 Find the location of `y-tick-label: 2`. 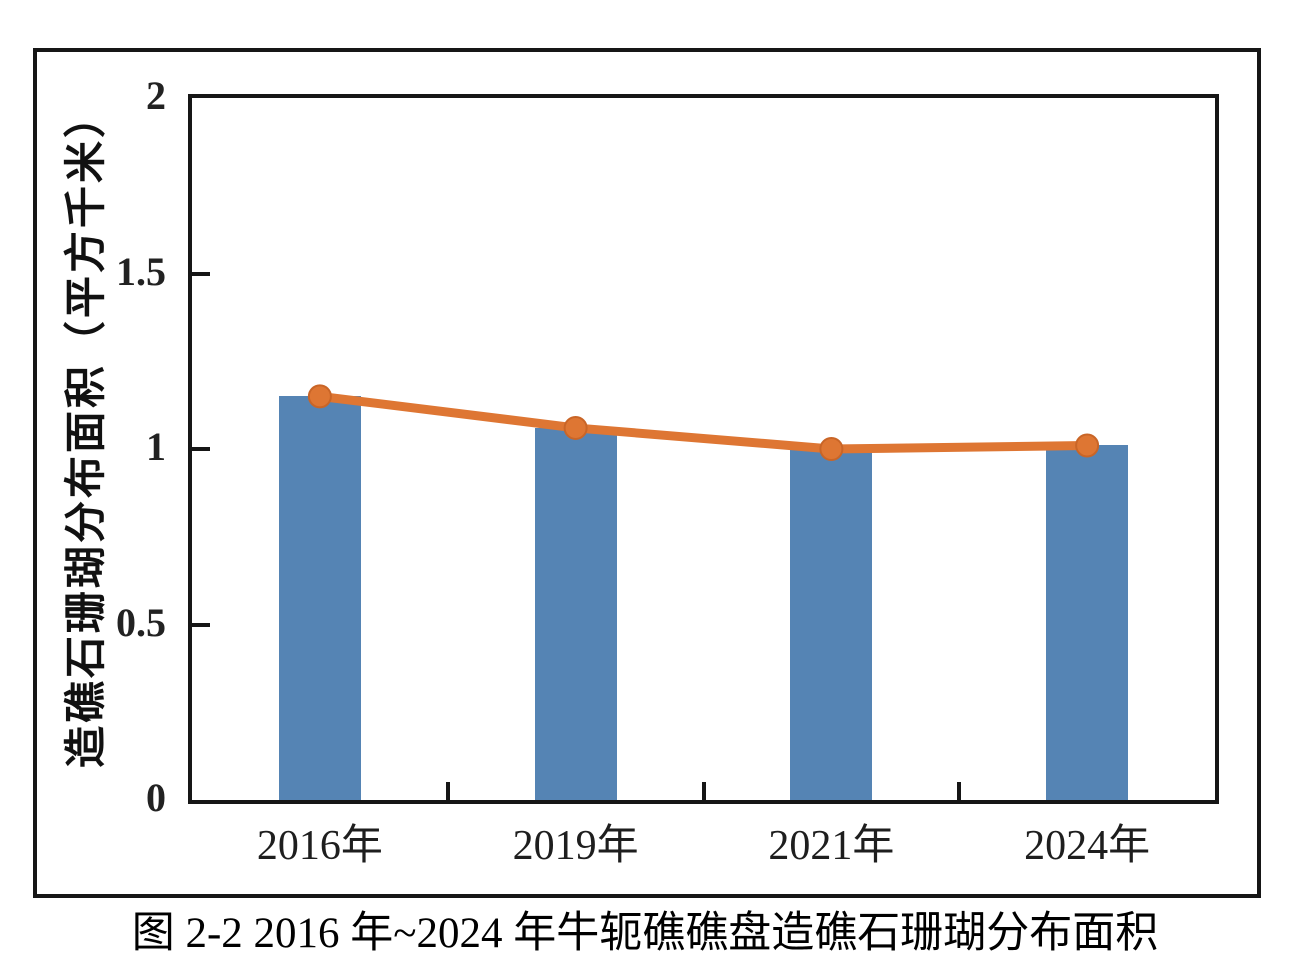

y-tick-label: 2 is located at coordinates (156, 95).